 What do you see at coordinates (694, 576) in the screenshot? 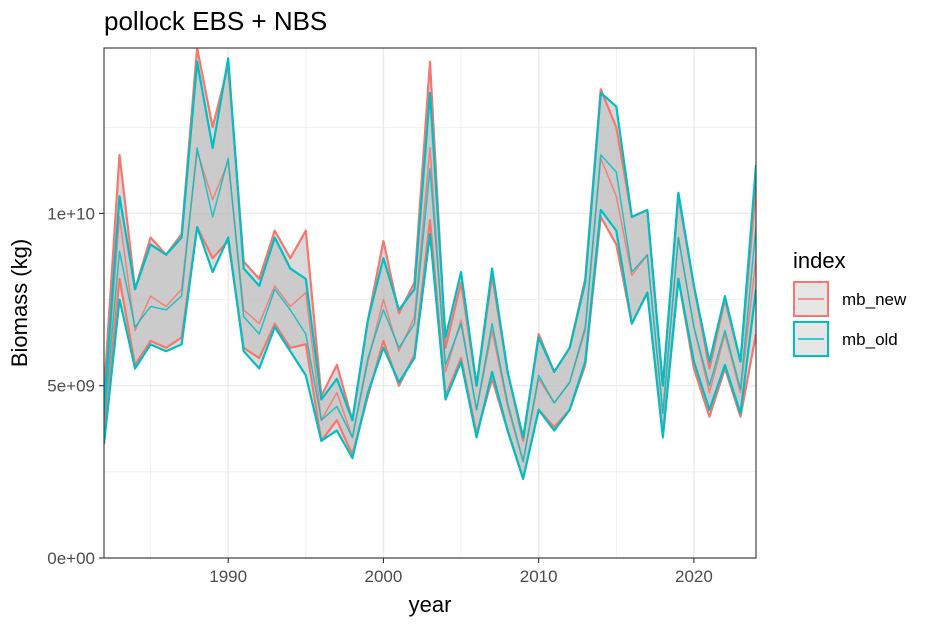
I see `x-tick-label: 2020` at bounding box center [694, 576].